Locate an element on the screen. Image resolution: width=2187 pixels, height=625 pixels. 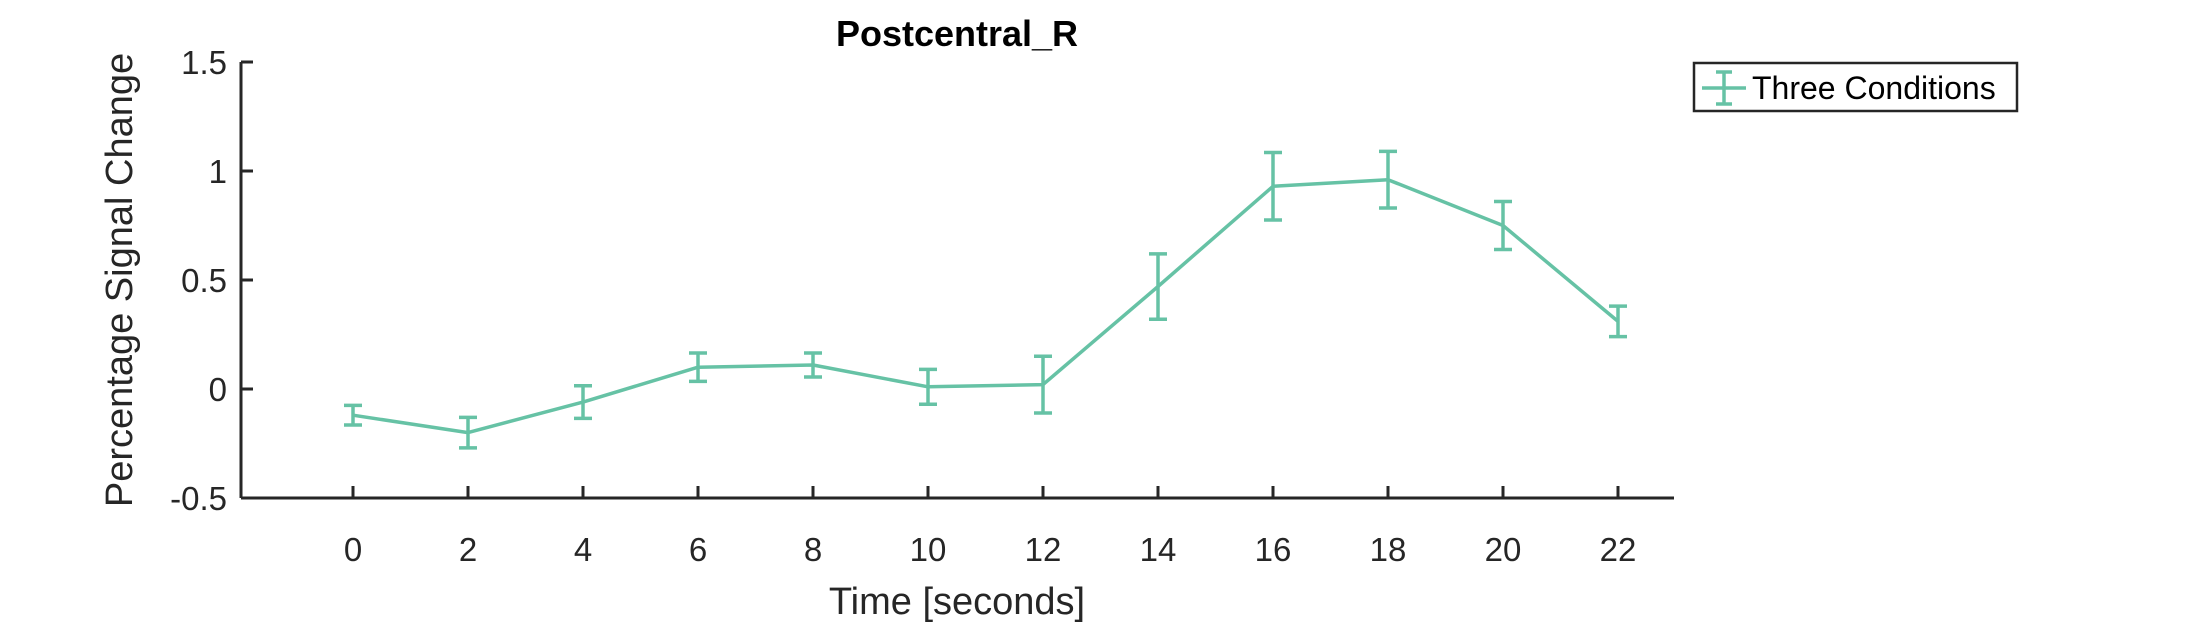
y-tick-label: 0.5 is located at coordinates (204, 280).